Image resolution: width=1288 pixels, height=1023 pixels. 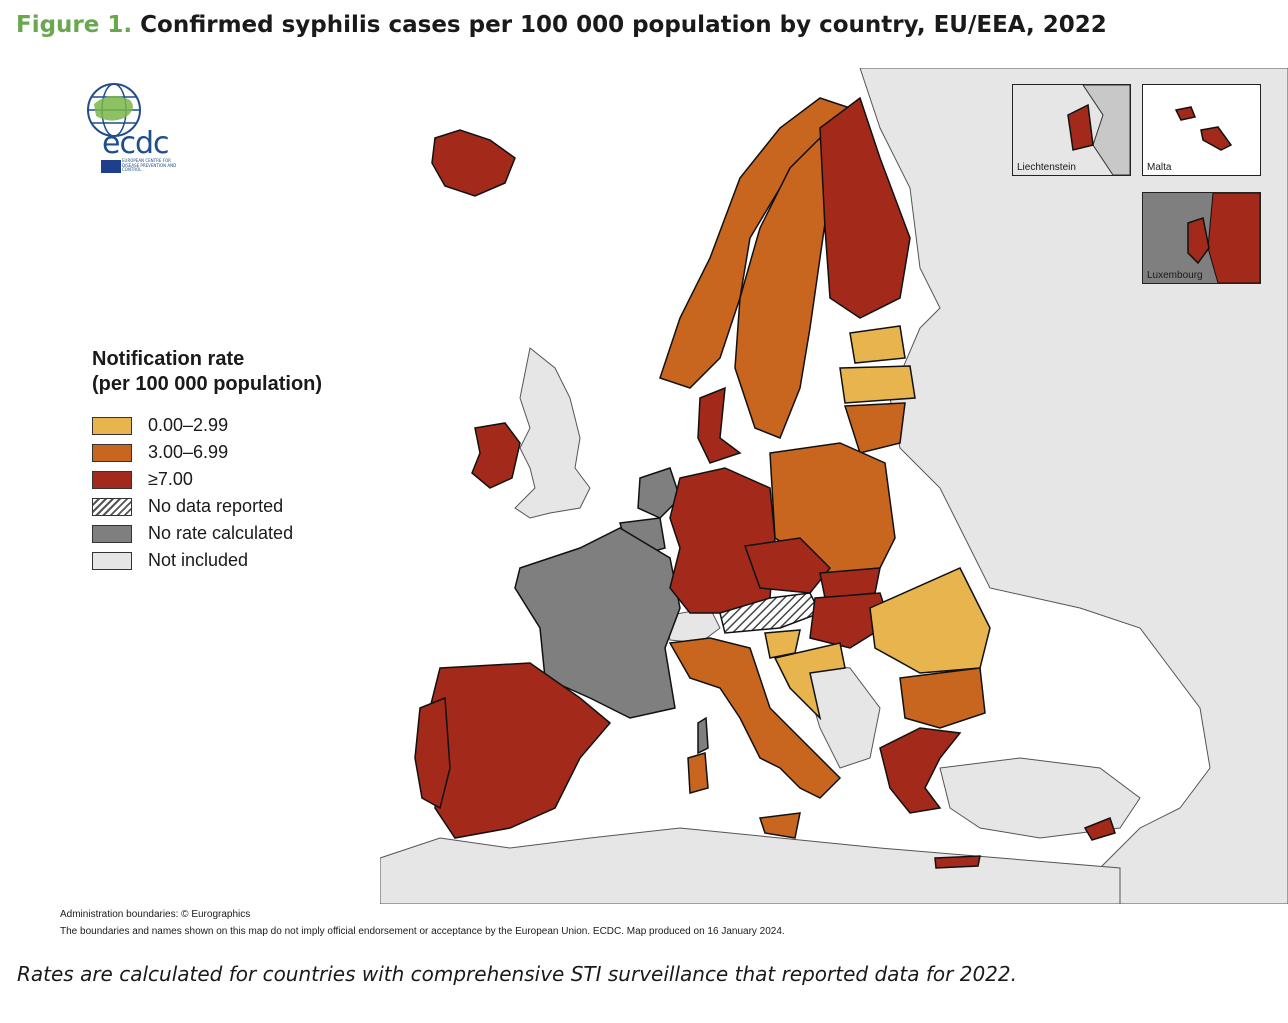 What do you see at coordinates (787, 565) in the screenshot?
I see `czechia` at bounding box center [787, 565].